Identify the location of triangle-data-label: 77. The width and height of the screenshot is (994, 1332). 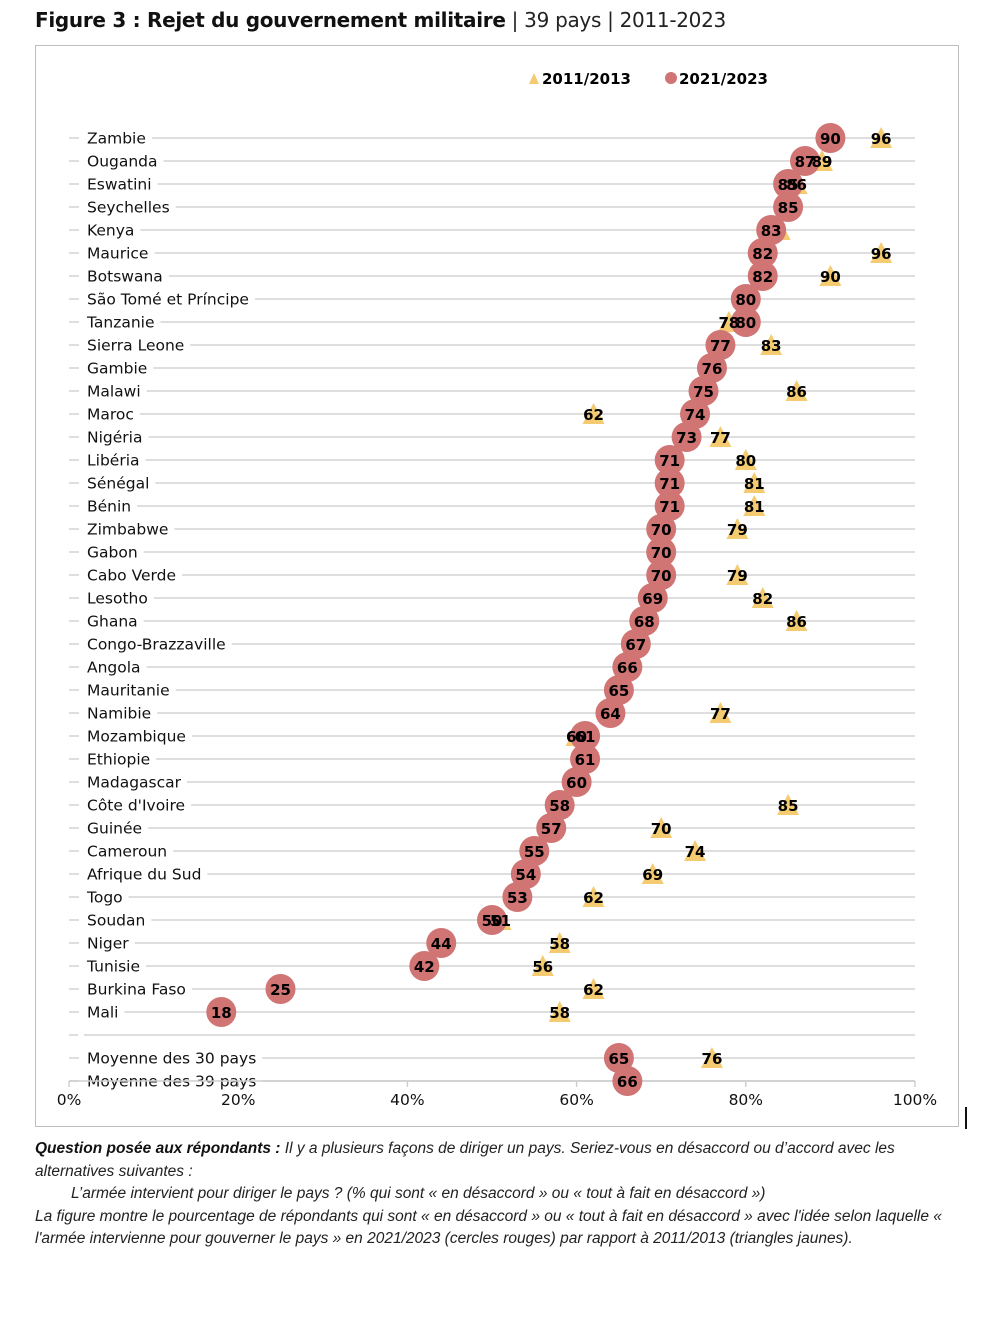
(720, 438).